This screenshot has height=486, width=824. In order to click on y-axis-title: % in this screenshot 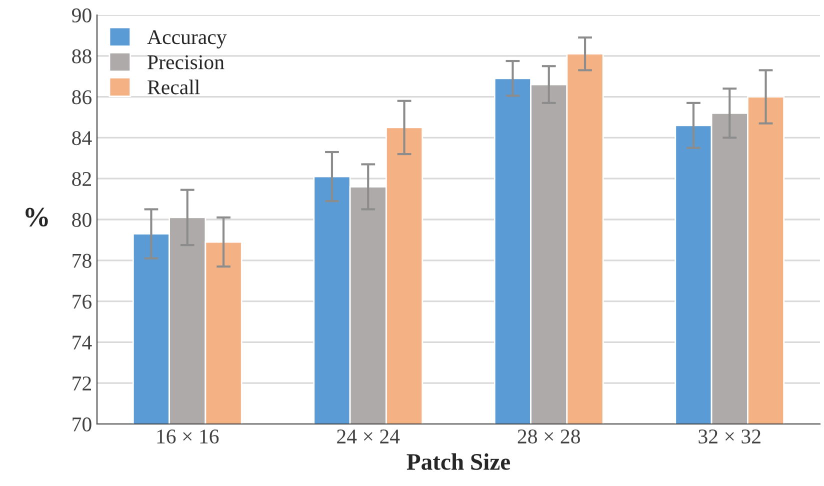, I will do `click(37, 217)`.